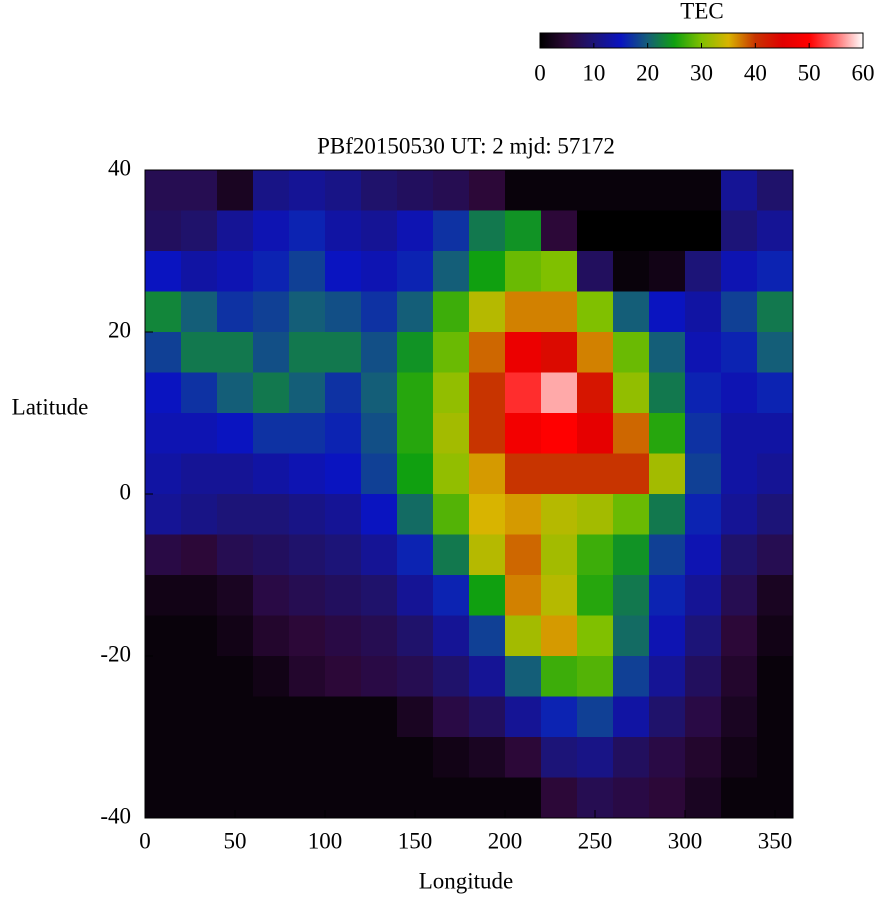  What do you see at coordinates (466, 145) in the screenshot?
I see `chart-title: PBf20150530 UT: 2 mjd: 57172` at bounding box center [466, 145].